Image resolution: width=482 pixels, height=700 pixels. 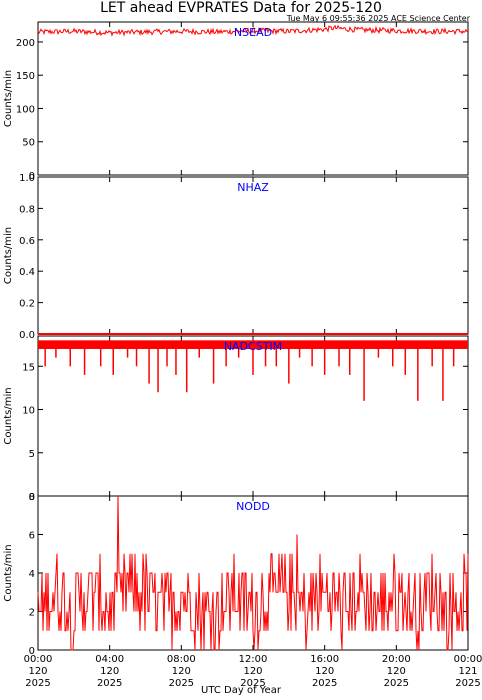 What do you see at coordinates (27, 272) in the screenshot?
I see `nhaz-ytick-label: 0.4` at bounding box center [27, 272].